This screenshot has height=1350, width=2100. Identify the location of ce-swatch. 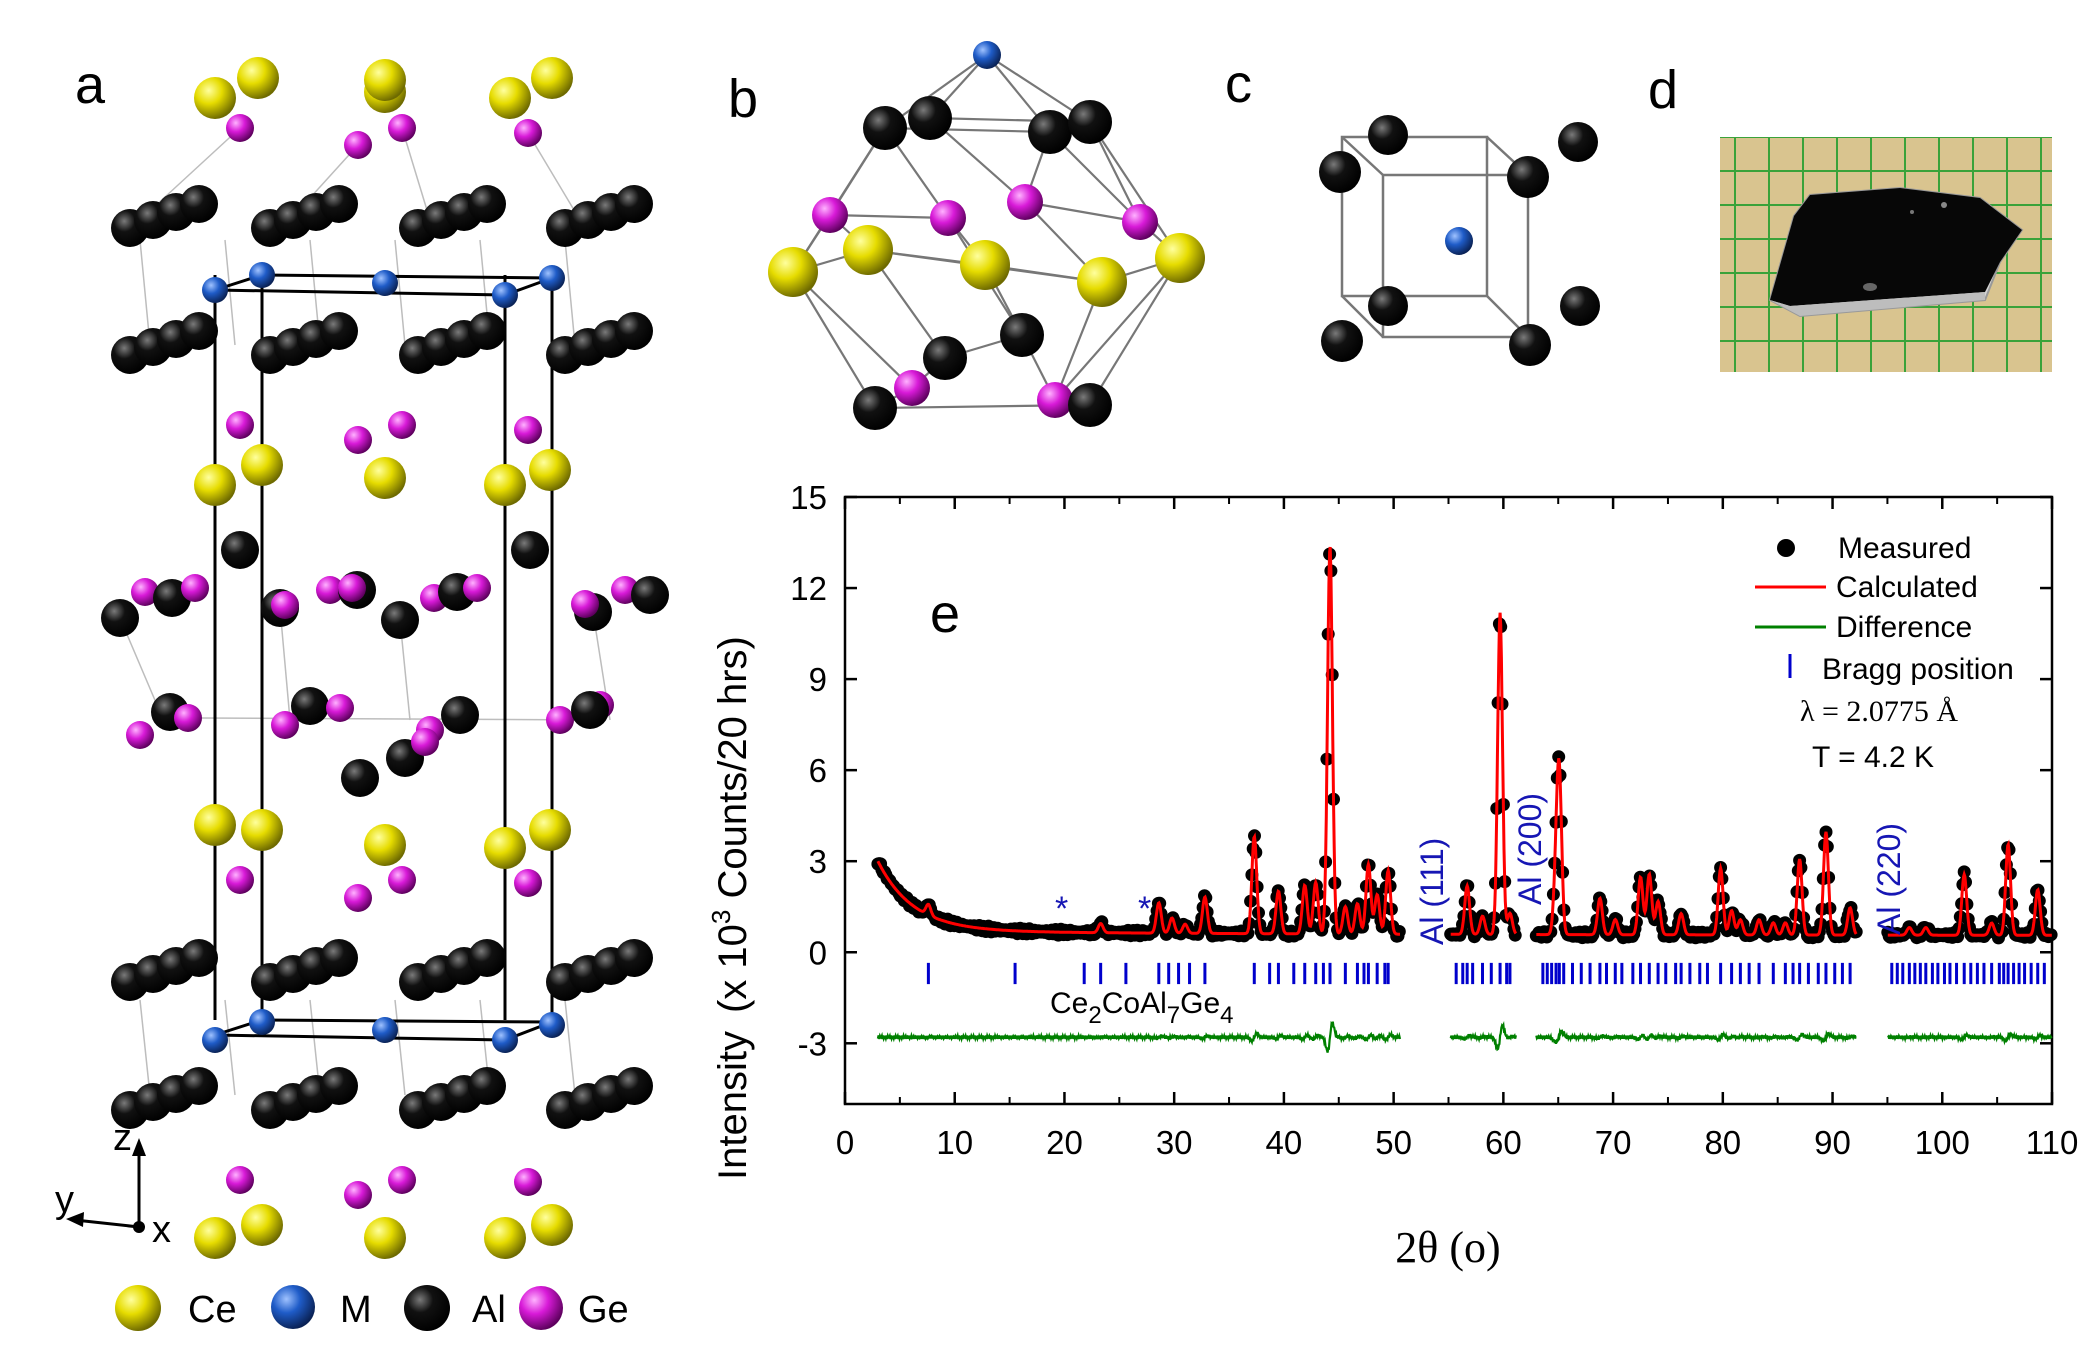
(138, 1308).